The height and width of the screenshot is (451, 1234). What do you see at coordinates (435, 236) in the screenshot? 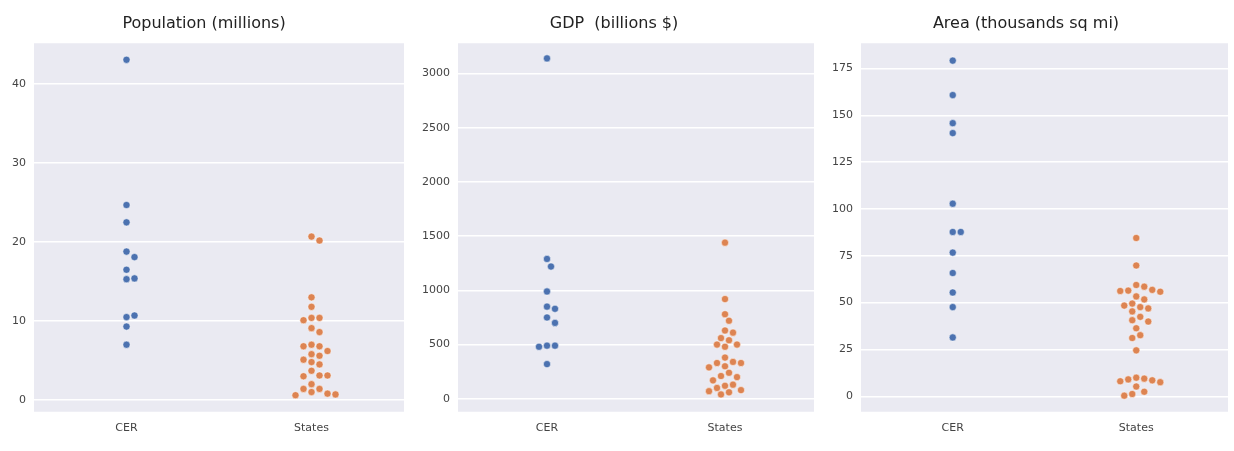
I see `y-tick-label: 1500` at bounding box center [435, 236].